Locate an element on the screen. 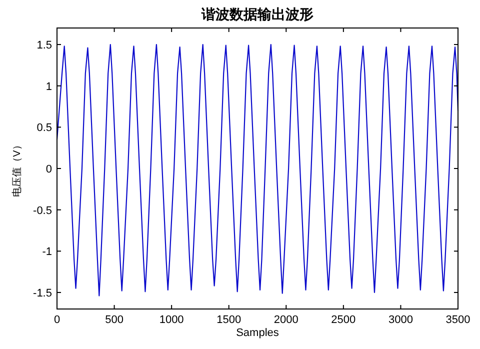  x-tick-label: 500 is located at coordinates (114, 320).